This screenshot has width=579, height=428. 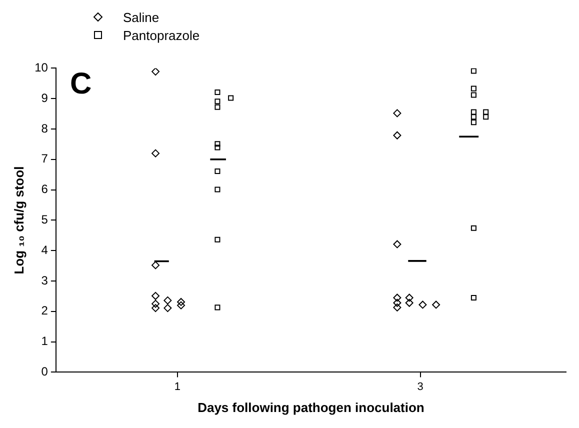 What do you see at coordinates (44, 249) in the screenshot?
I see `y-tick-label: 4` at bounding box center [44, 249].